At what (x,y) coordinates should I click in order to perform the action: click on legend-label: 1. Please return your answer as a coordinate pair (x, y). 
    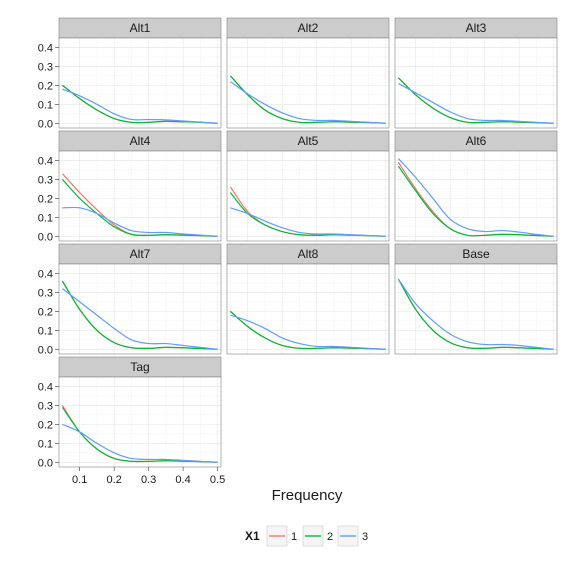
    Looking at the image, I should click on (294, 537).